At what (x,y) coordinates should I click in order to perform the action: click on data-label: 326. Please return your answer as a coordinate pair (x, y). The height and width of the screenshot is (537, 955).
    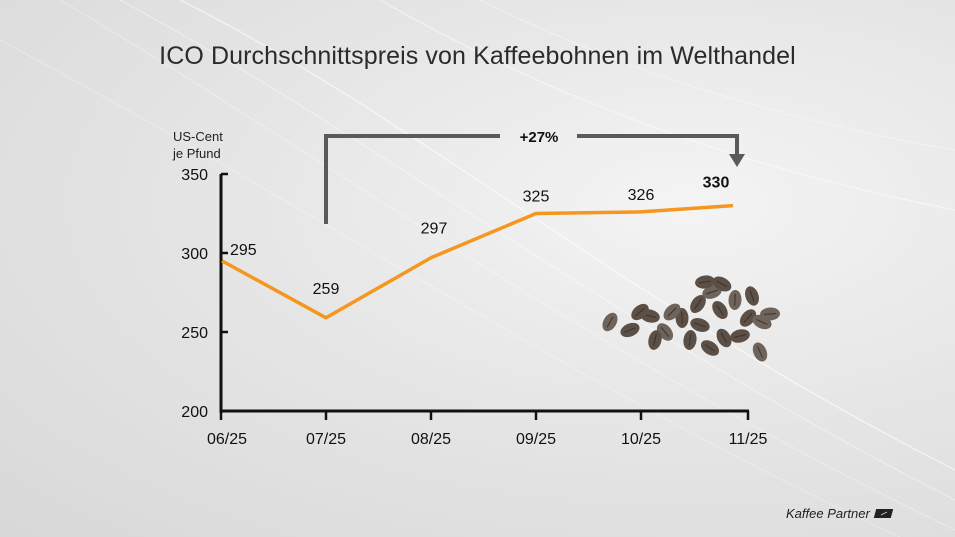
    Looking at the image, I should click on (641, 195).